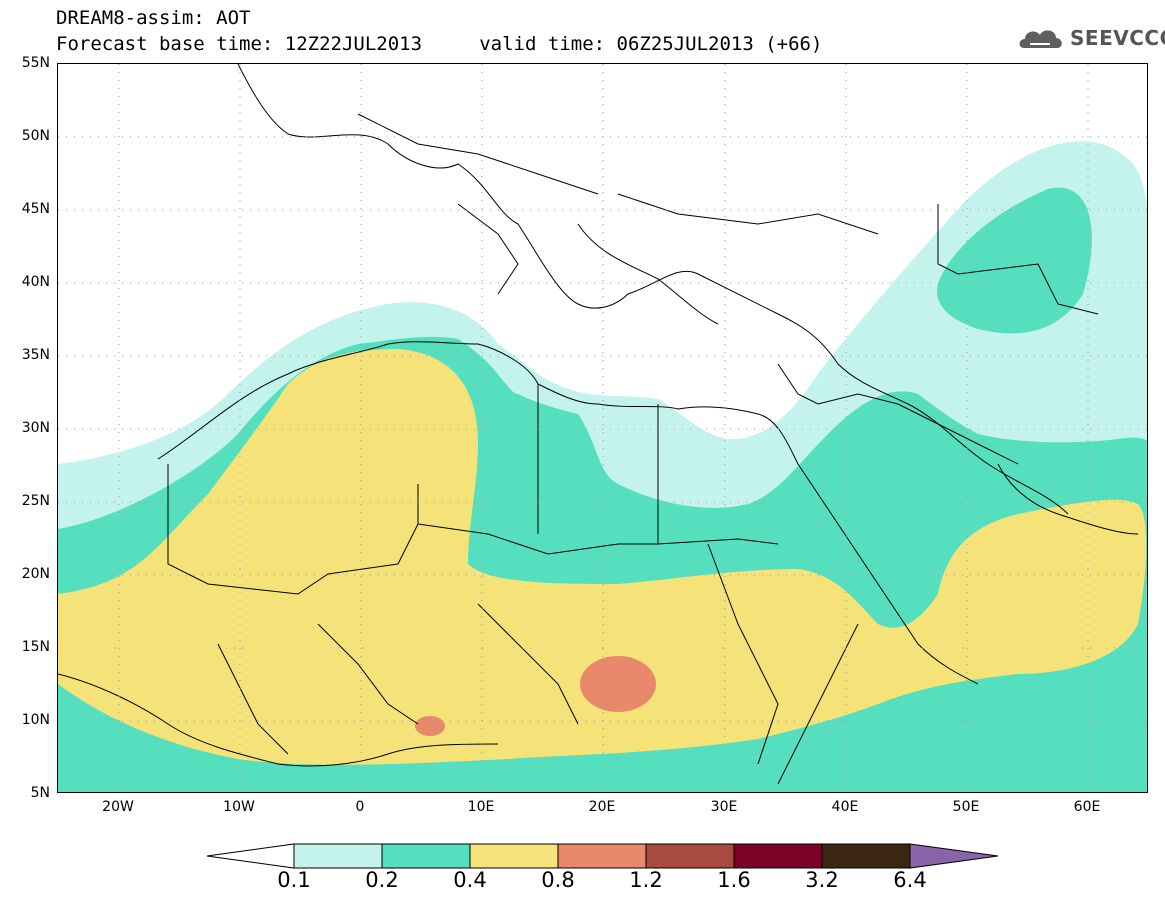 The image size is (1165, 905). Describe the element at coordinates (40, 793) in the screenshot. I see `lat-label: 5N` at that location.